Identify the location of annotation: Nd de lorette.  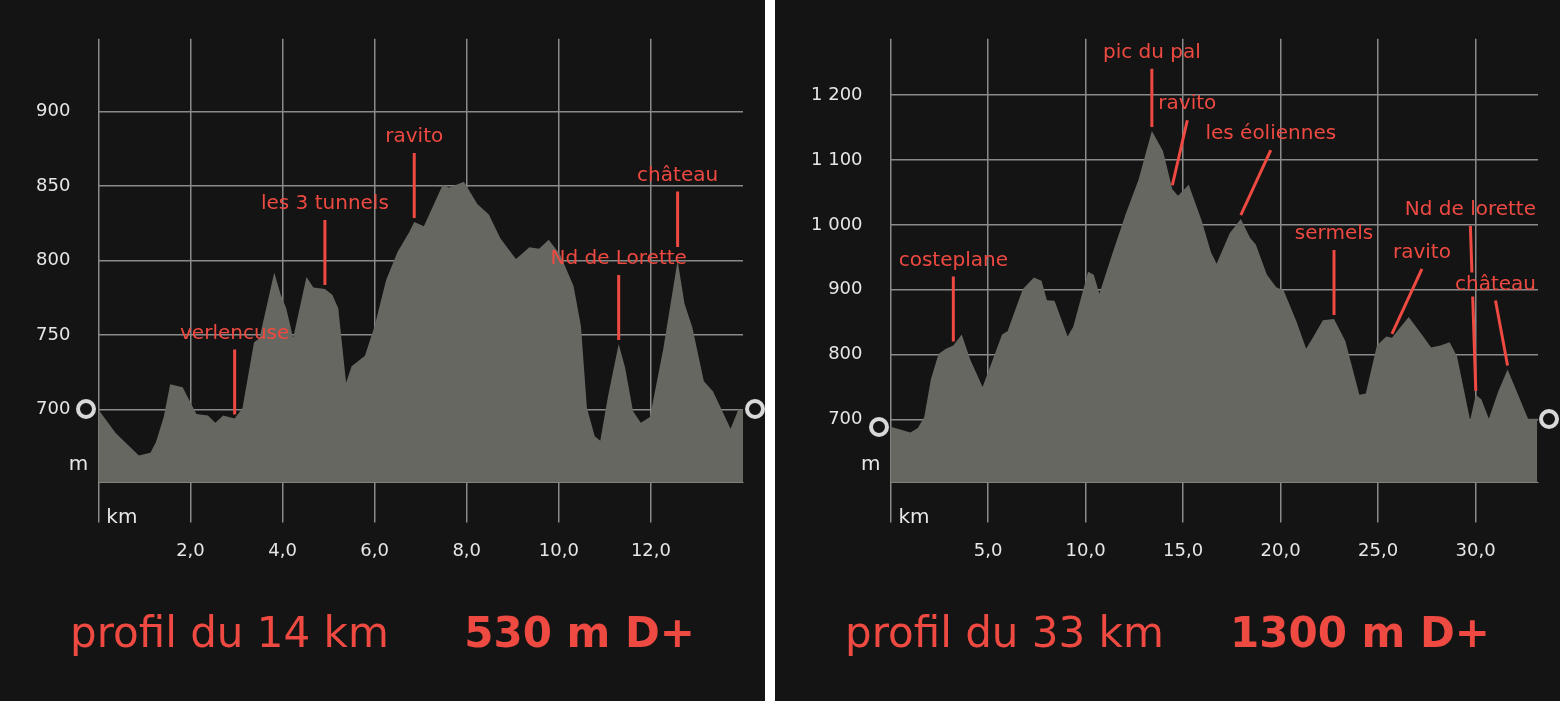
(1470, 208).